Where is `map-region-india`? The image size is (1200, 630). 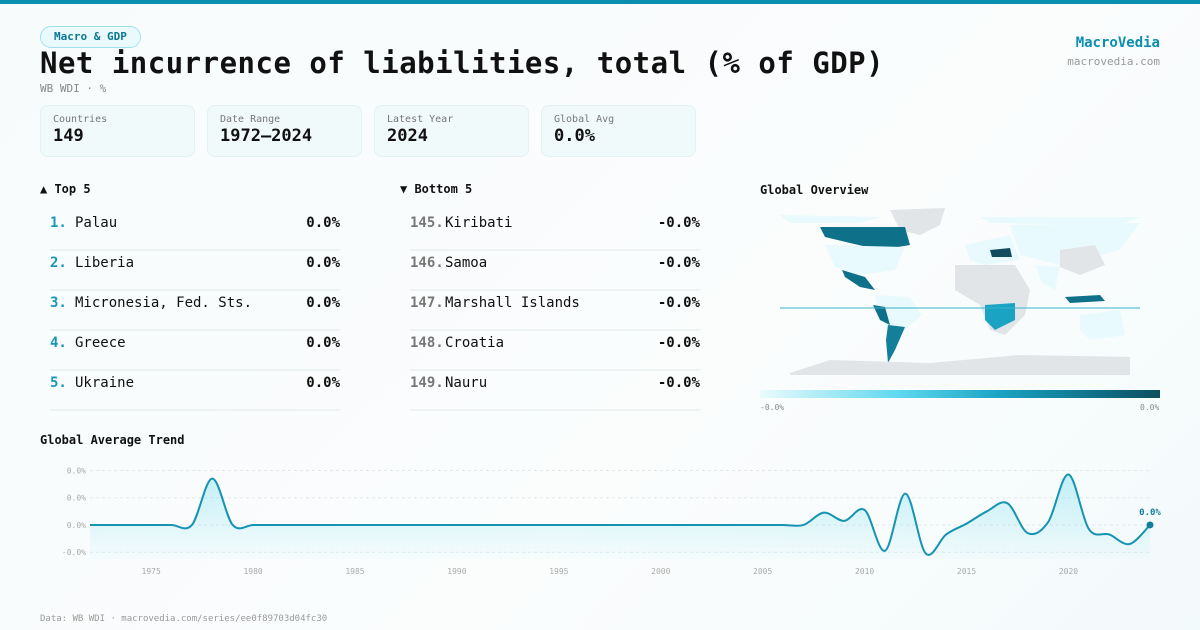 map-region-india is located at coordinates (1047, 277).